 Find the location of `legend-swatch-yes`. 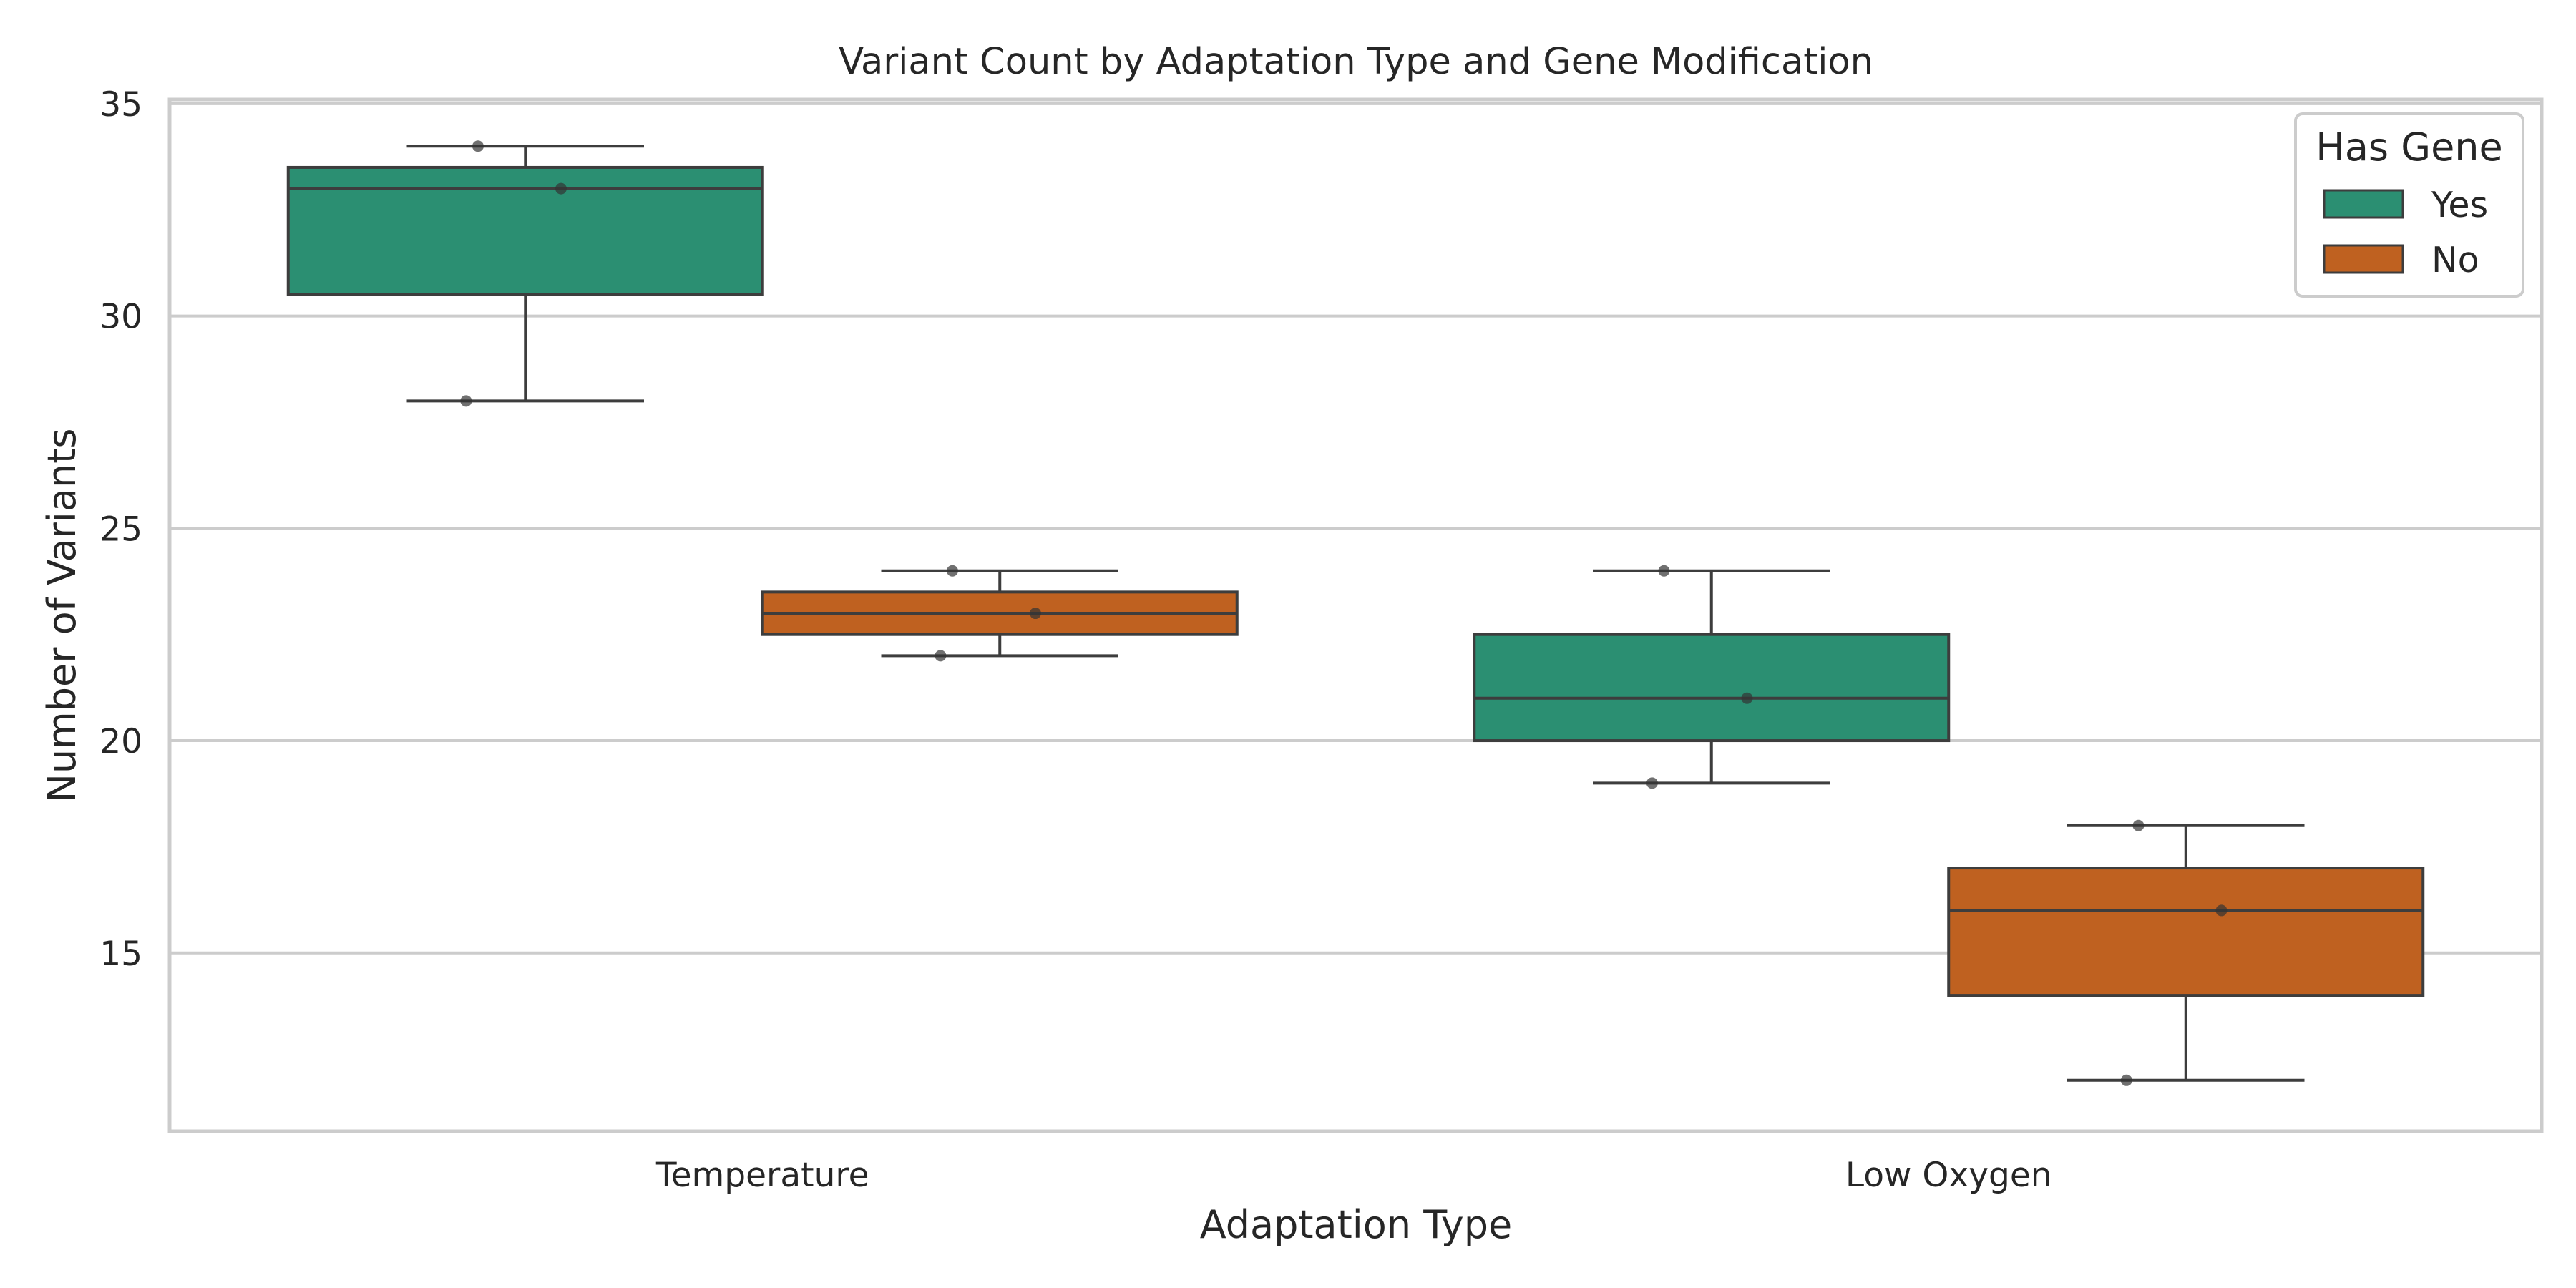

legend-swatch-yes is located at coordinates (2363, 204).